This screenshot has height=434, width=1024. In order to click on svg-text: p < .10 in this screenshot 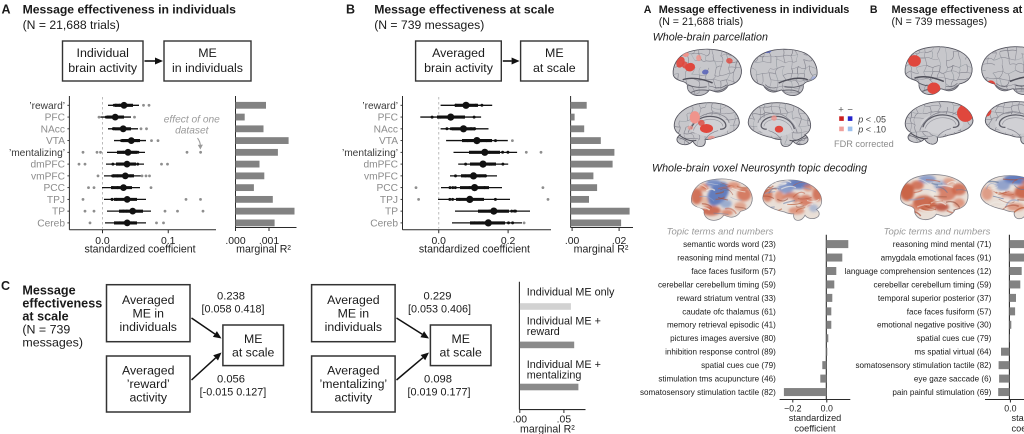, I will do `click(871, 130)`.